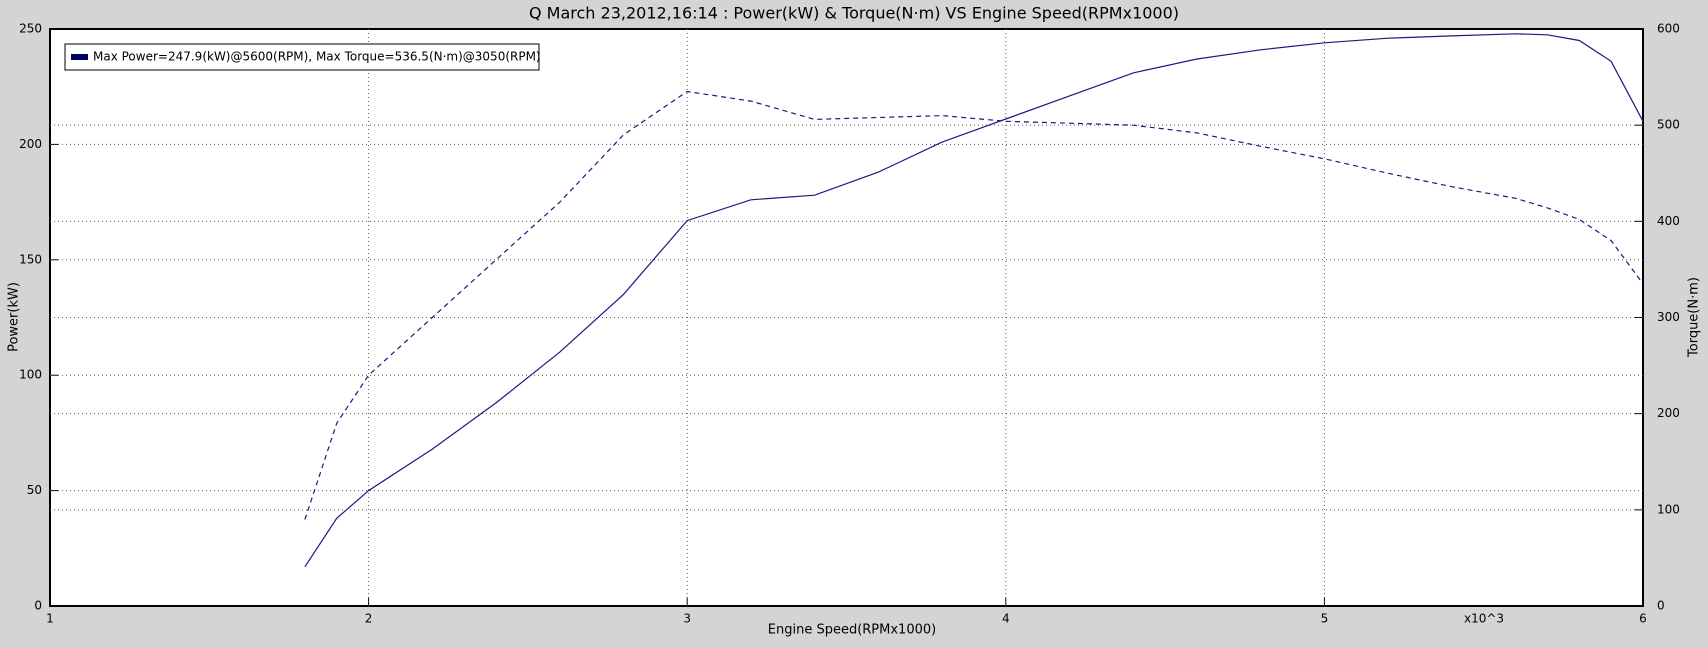  I want to click on y2-tick-label: 400, so click(1668, 221).